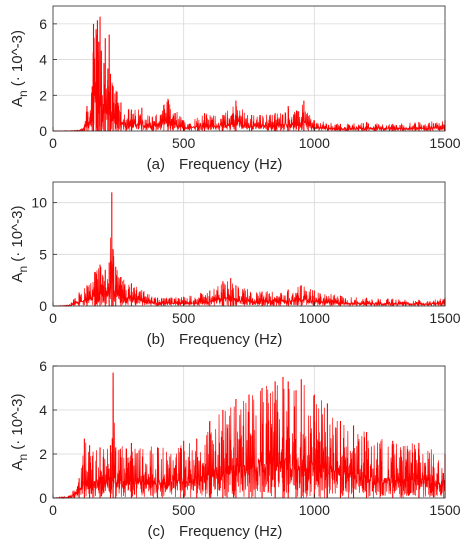  I want to click on spectrum-trace, so click(249, 272).